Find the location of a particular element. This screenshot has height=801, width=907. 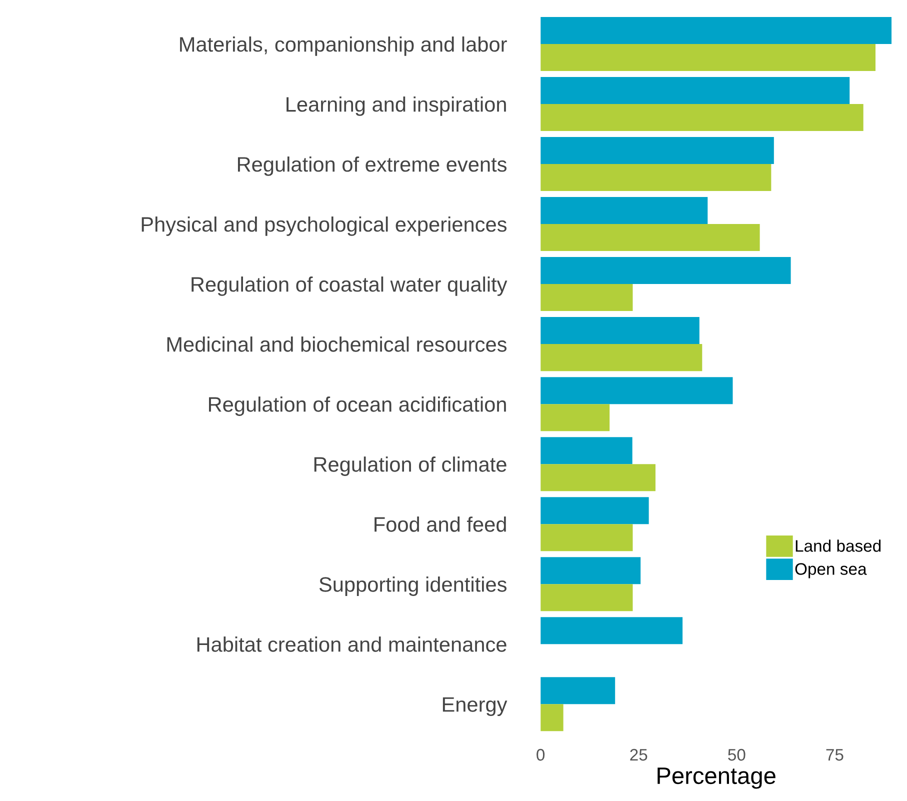

y-tick-label: Materials, companionship and labor is located at coordinates (343, 46).